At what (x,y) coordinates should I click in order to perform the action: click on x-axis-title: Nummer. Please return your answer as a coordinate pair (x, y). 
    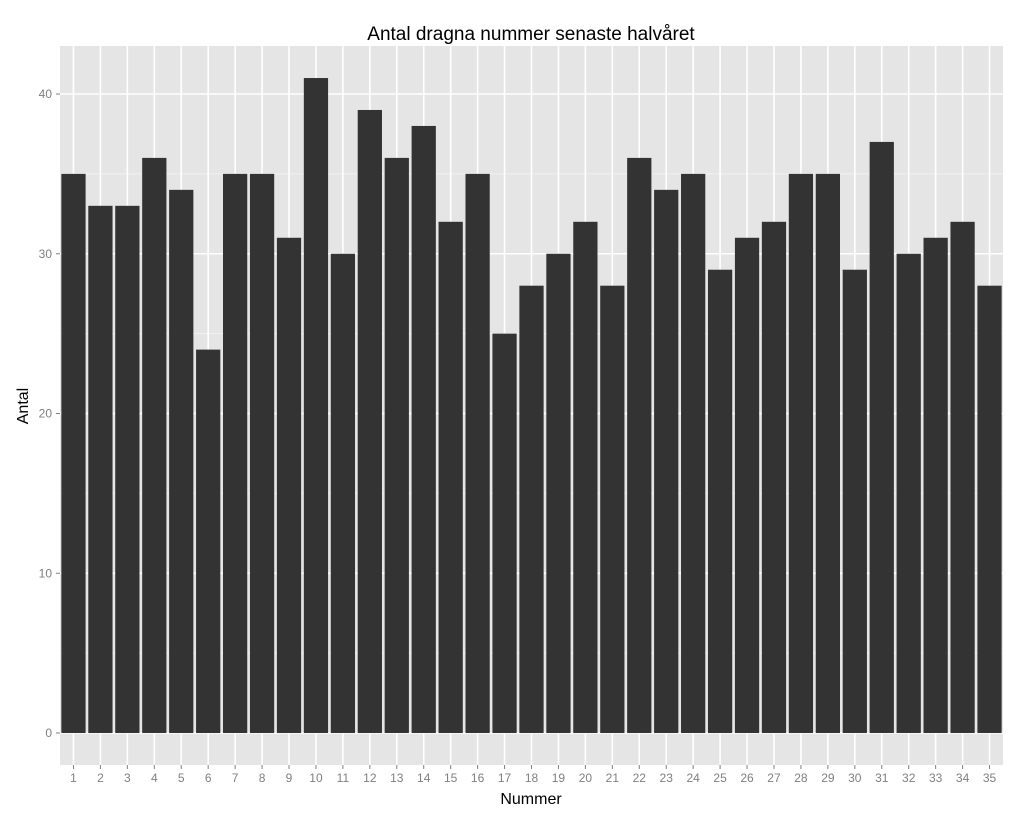
    Looking at the image, I should click on (531, 799).